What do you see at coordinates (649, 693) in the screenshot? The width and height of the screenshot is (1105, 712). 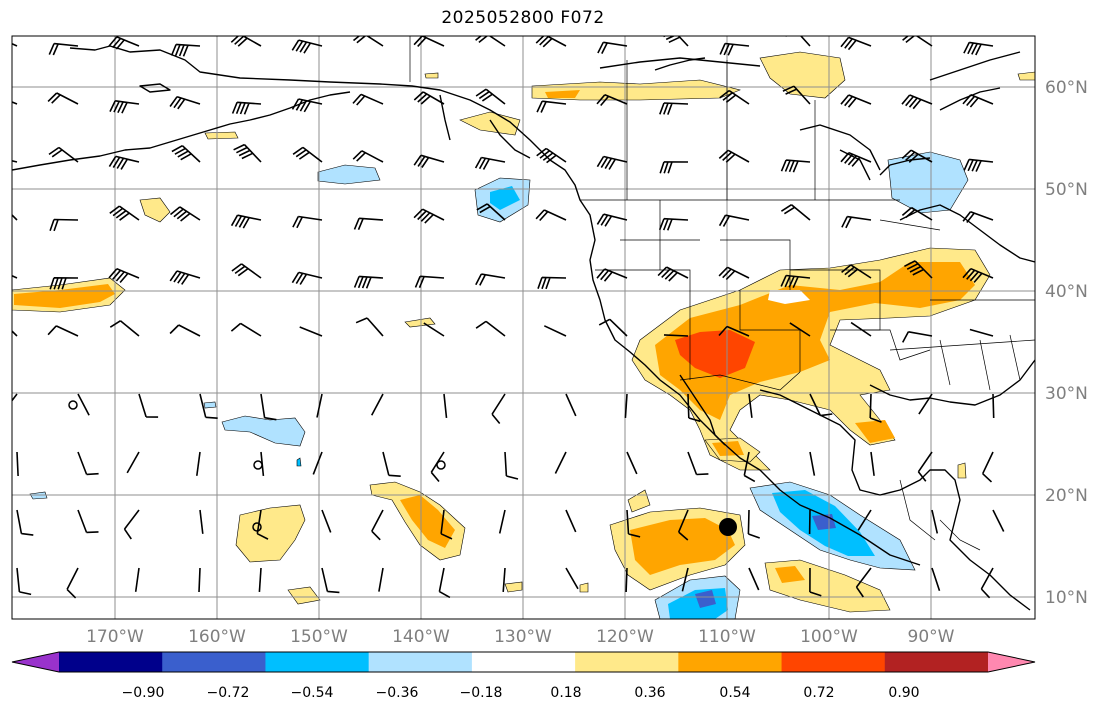 I see `colorbar-tick-label: 0.36` at bounding box center [649, 693].